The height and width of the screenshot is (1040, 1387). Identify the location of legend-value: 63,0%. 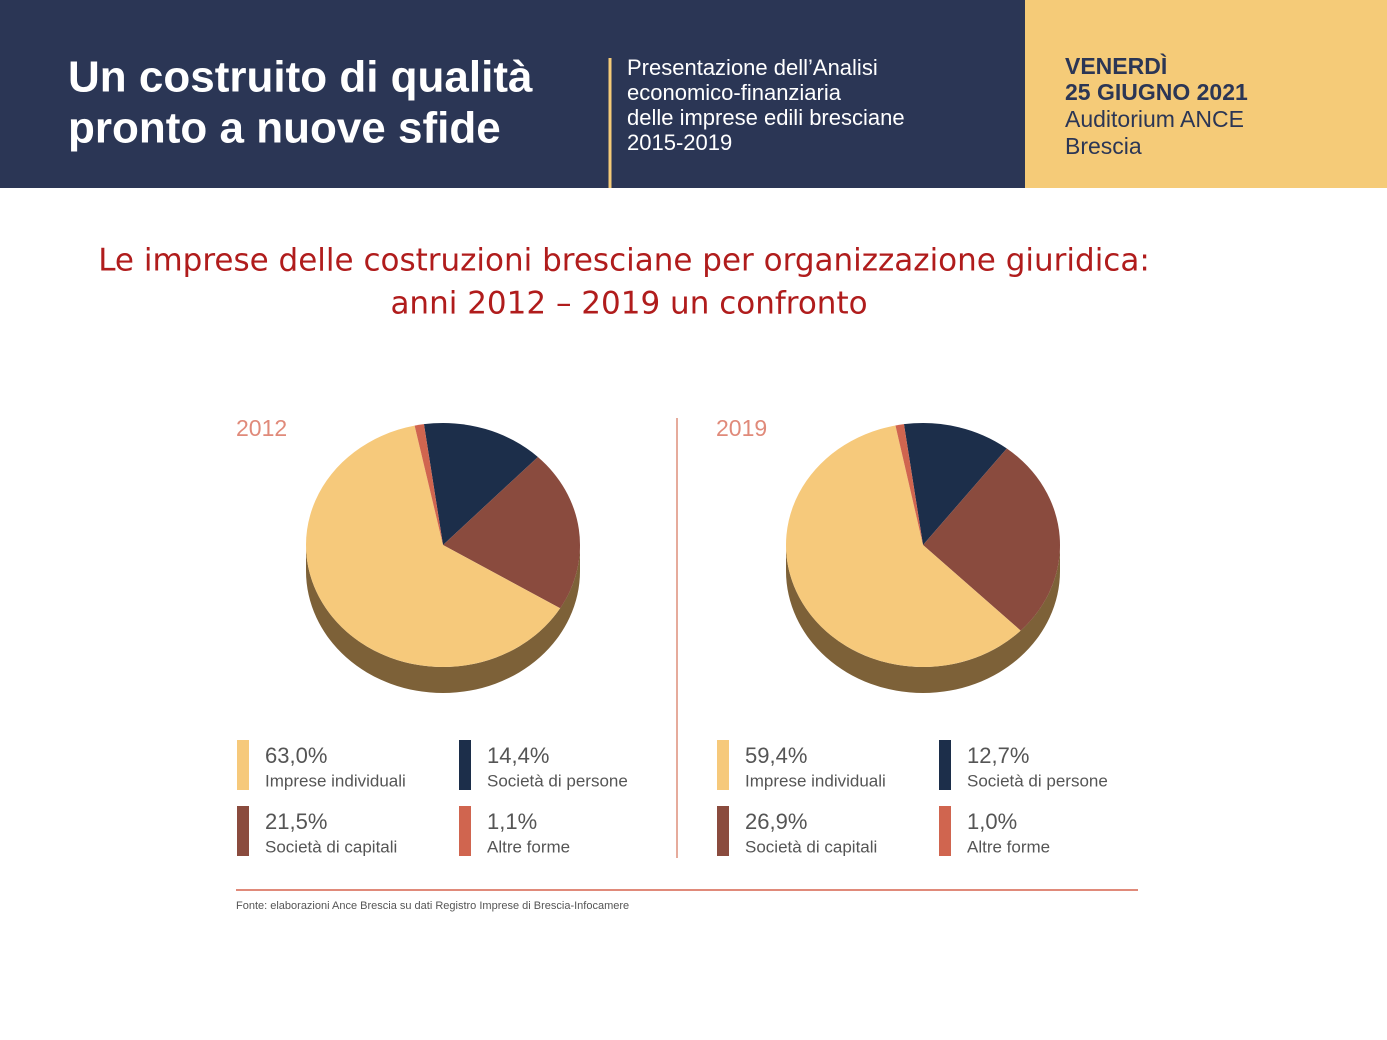
(296, 755).